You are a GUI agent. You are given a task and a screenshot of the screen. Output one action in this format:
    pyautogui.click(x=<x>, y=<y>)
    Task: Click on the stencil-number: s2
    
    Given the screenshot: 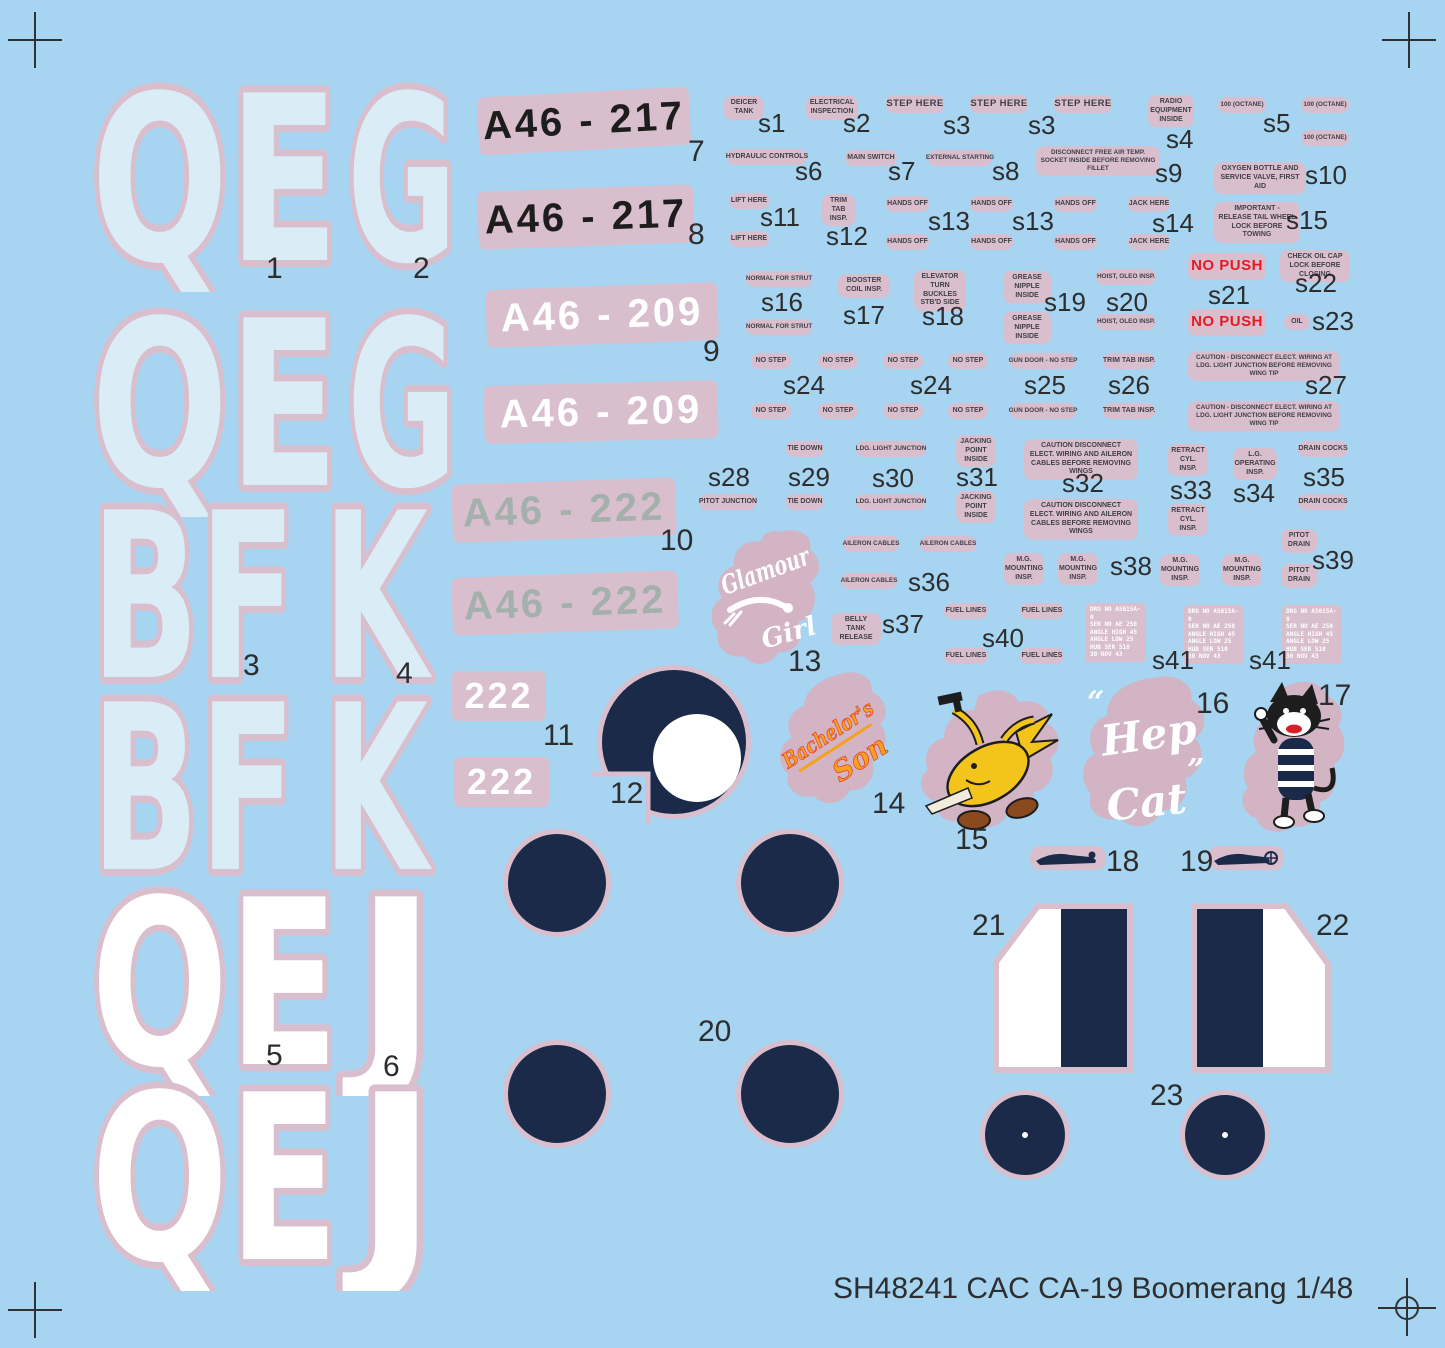 What is the action you would take?
    pyautogui.click(x=857, y=123)
    